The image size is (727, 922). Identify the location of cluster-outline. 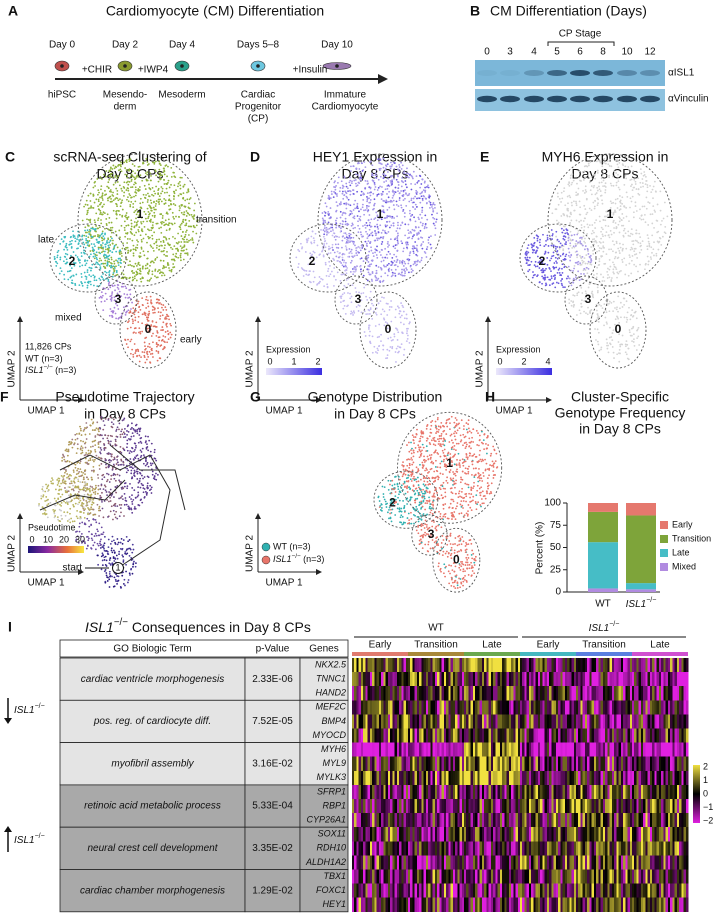
(618, 330).